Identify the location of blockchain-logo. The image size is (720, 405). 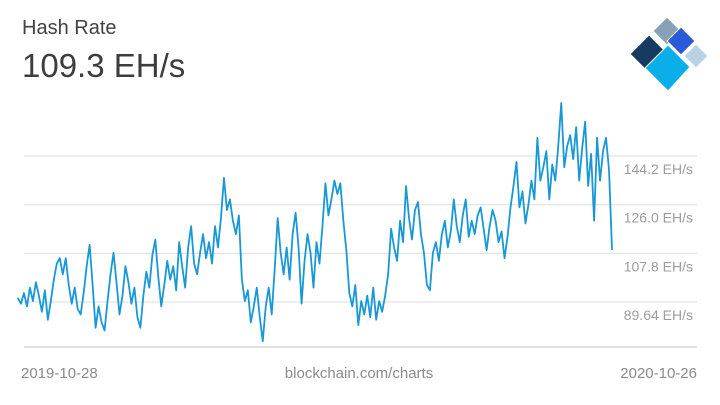
(669, 54).